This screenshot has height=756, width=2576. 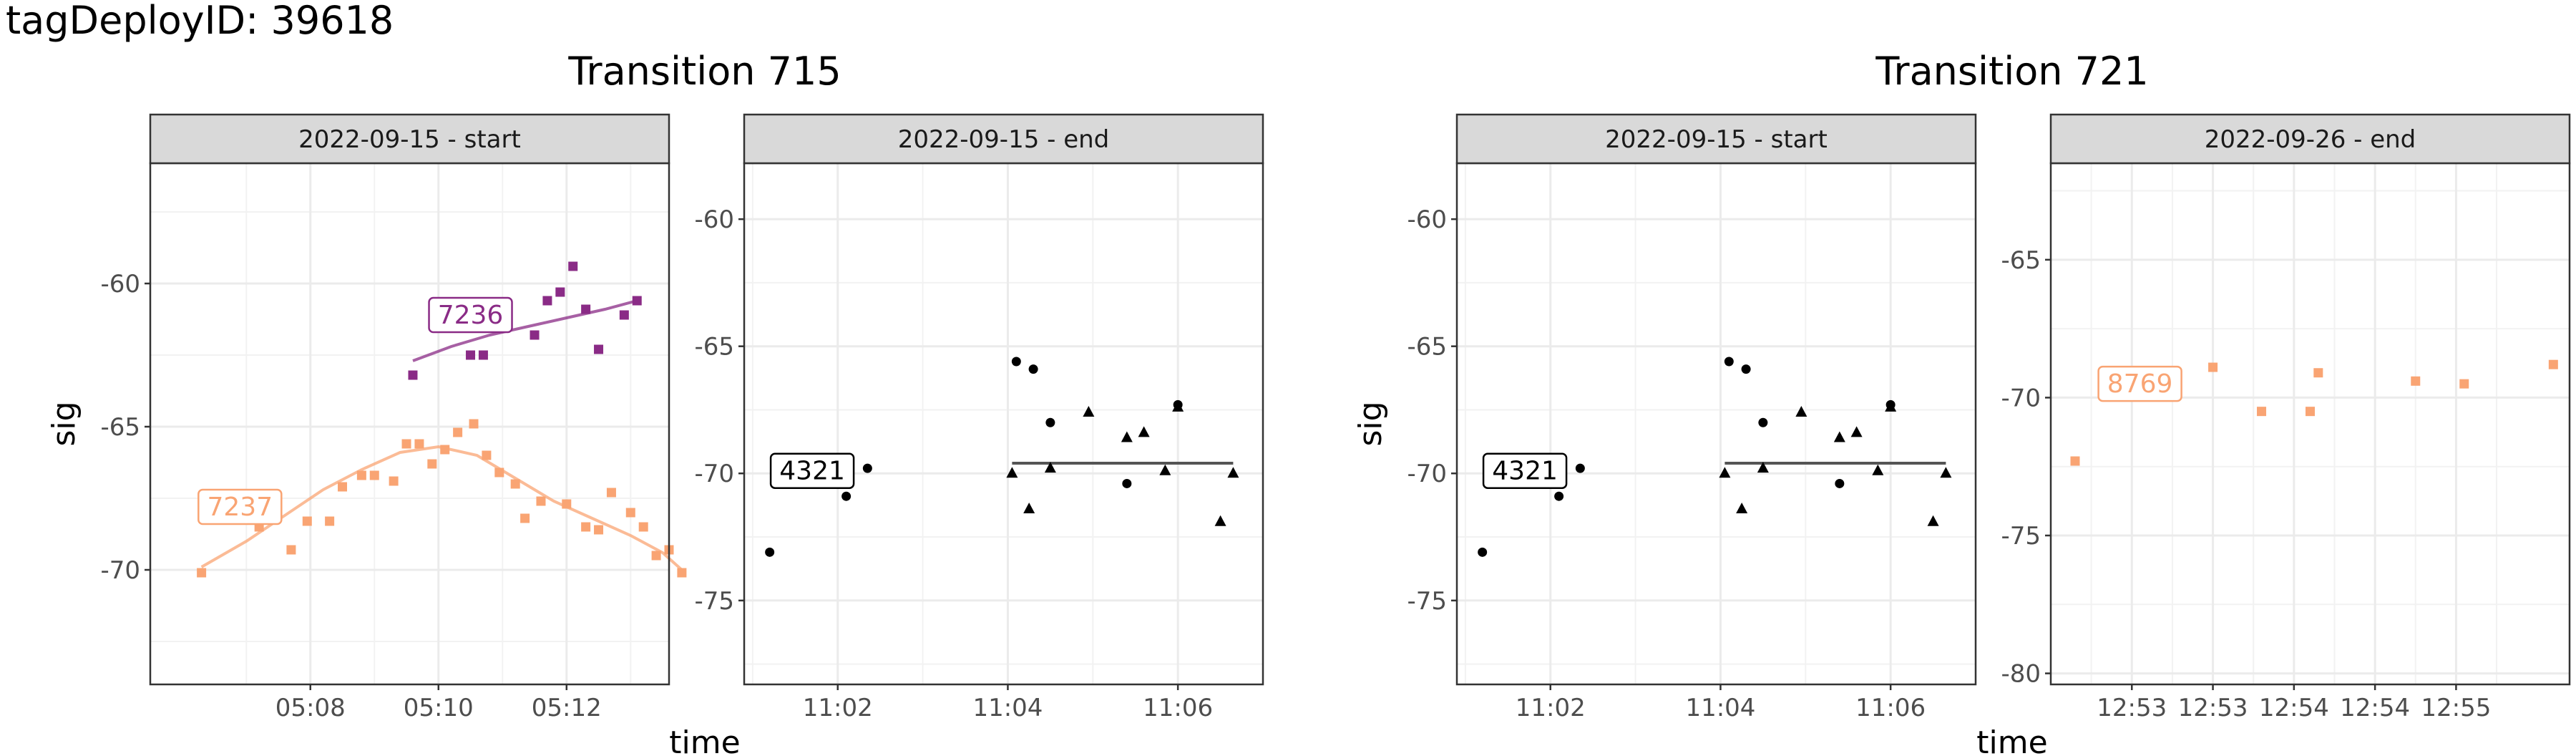 What do you see at coordinates (704, 71) in the screenshot?
I see `chart-title: Transition 715` at bounding box center [704, 71].